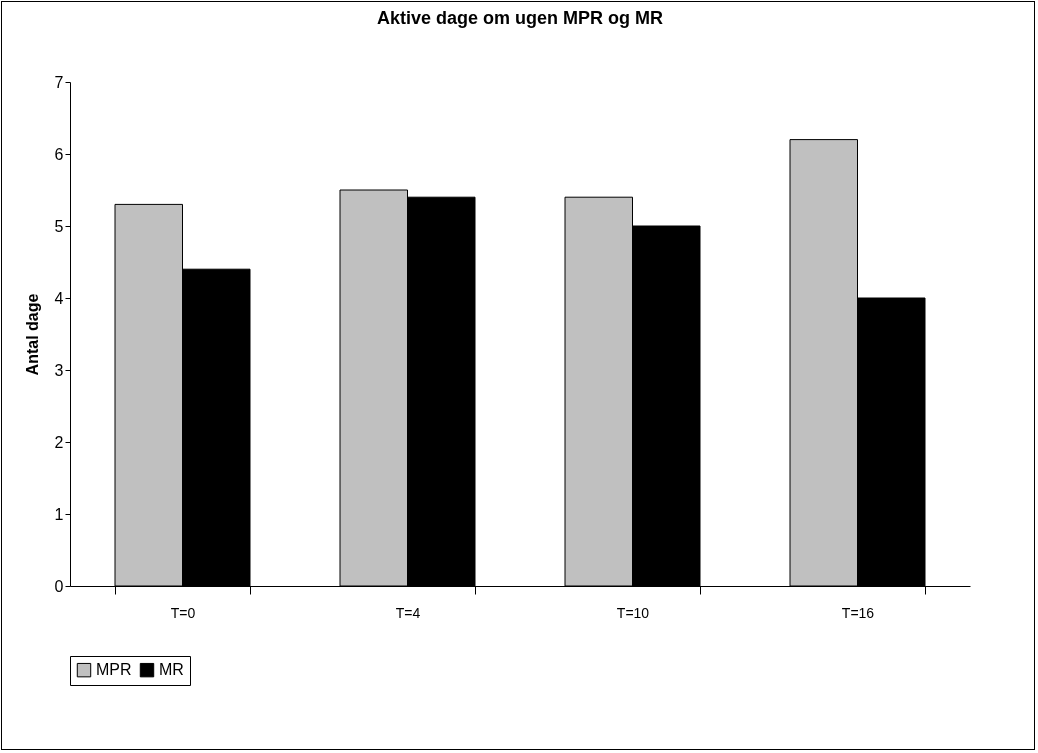  What do you see at coordinates (408, 612) in the screenshot?
I see `x-tick-label: T=4` at bounding box center [408, 612].